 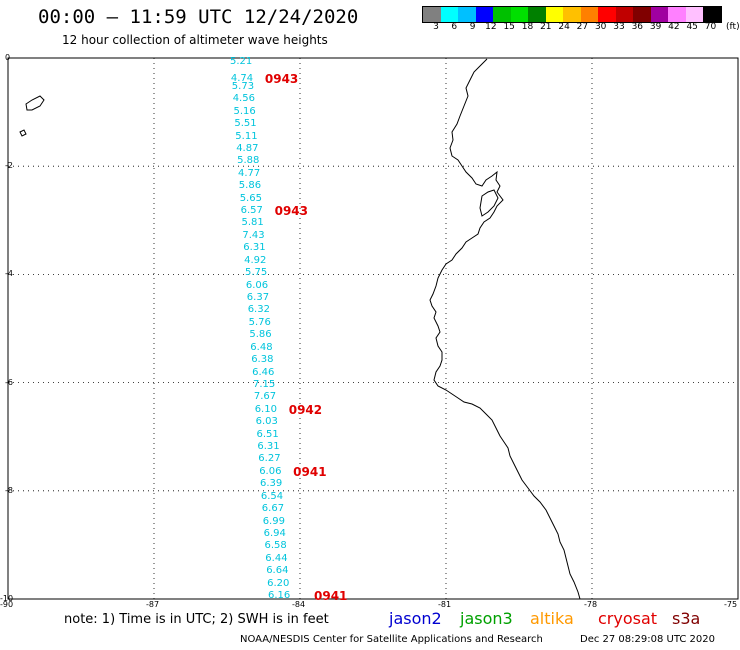 I want to click on latitude-label: 0, so click(x=8, y=57).